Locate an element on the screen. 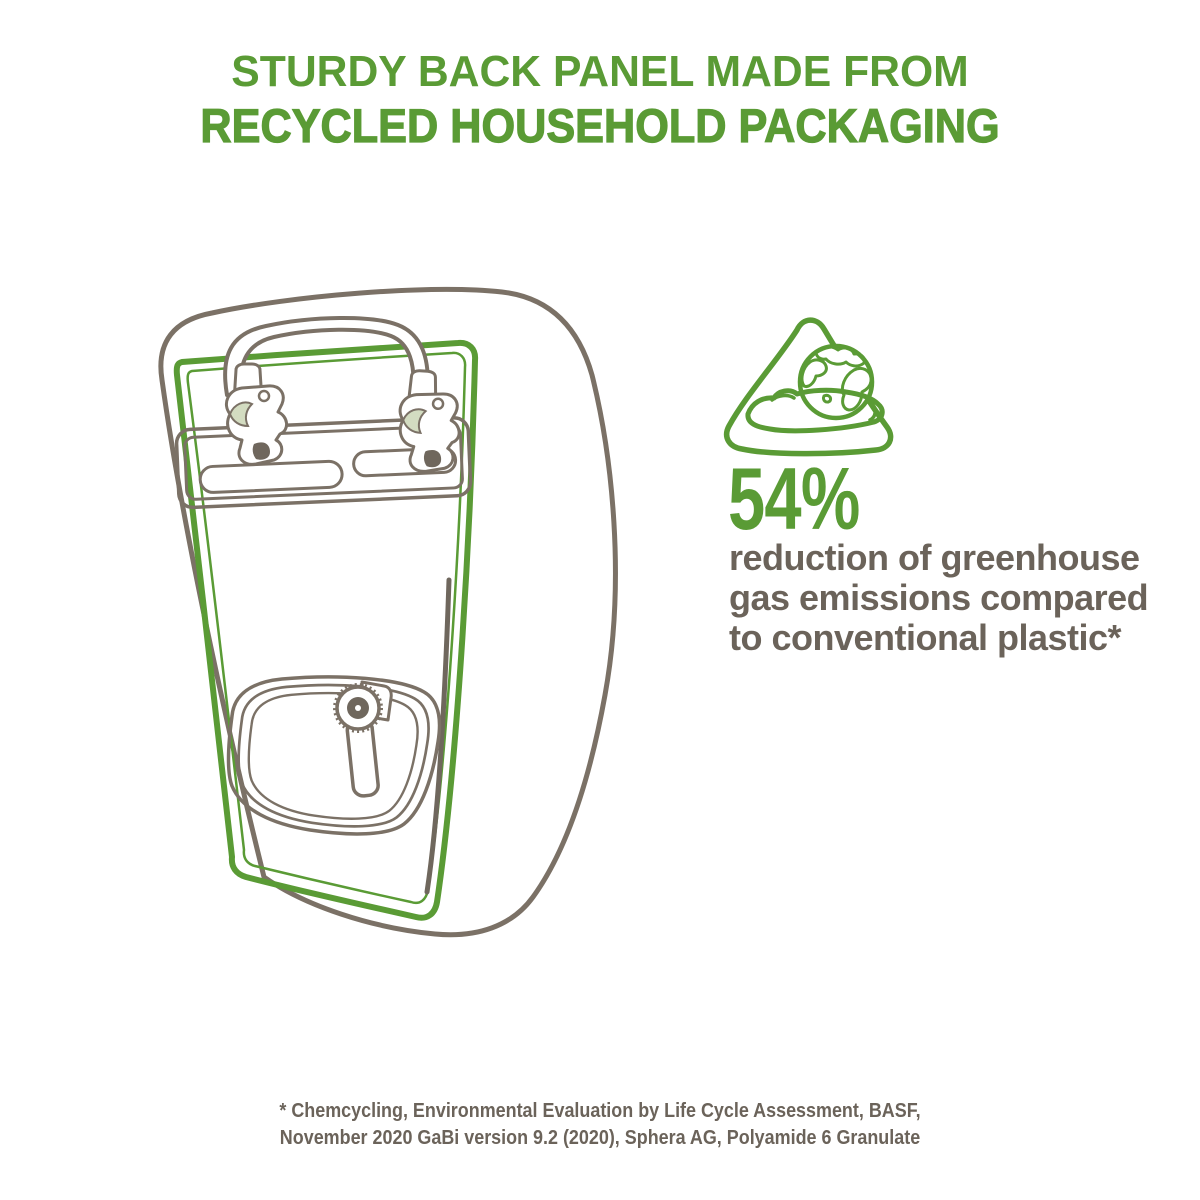 The width and height of the screenshot is (1200, 1200). stat-value: 54% is located at coordinates (794, 498).